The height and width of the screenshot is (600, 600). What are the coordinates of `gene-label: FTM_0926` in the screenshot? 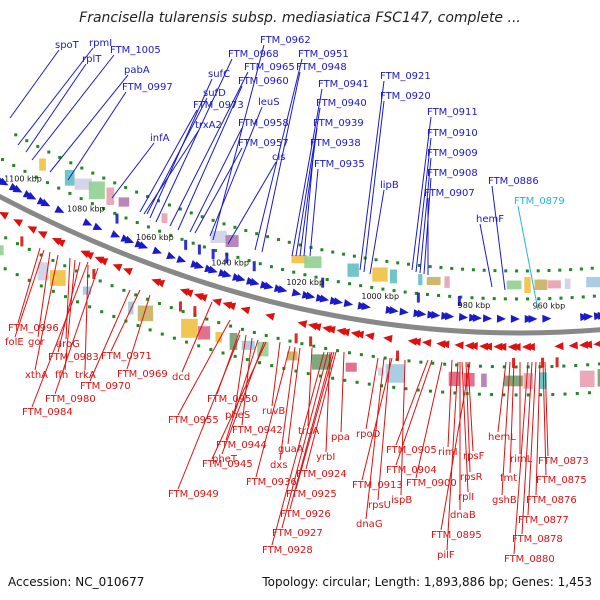 It's located at (305, 514).